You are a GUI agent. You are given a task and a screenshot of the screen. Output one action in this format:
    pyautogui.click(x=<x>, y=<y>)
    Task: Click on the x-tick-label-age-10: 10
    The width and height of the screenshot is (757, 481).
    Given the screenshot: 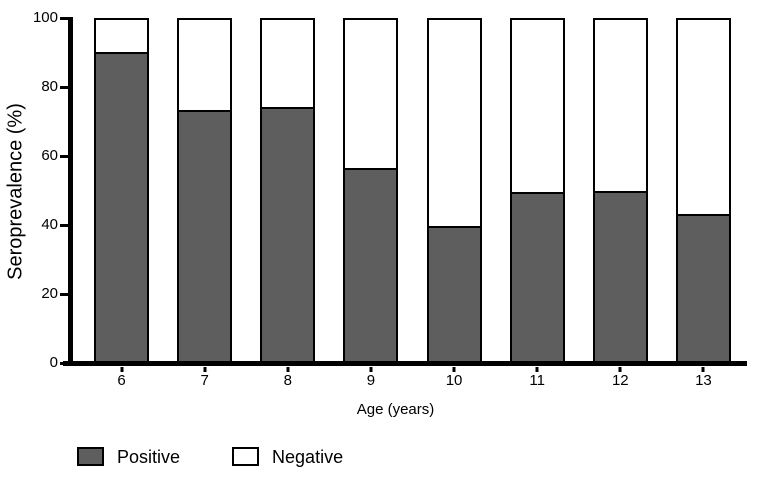 What is the action you would take?
    pyautogui.click(x=454, y=380)
    